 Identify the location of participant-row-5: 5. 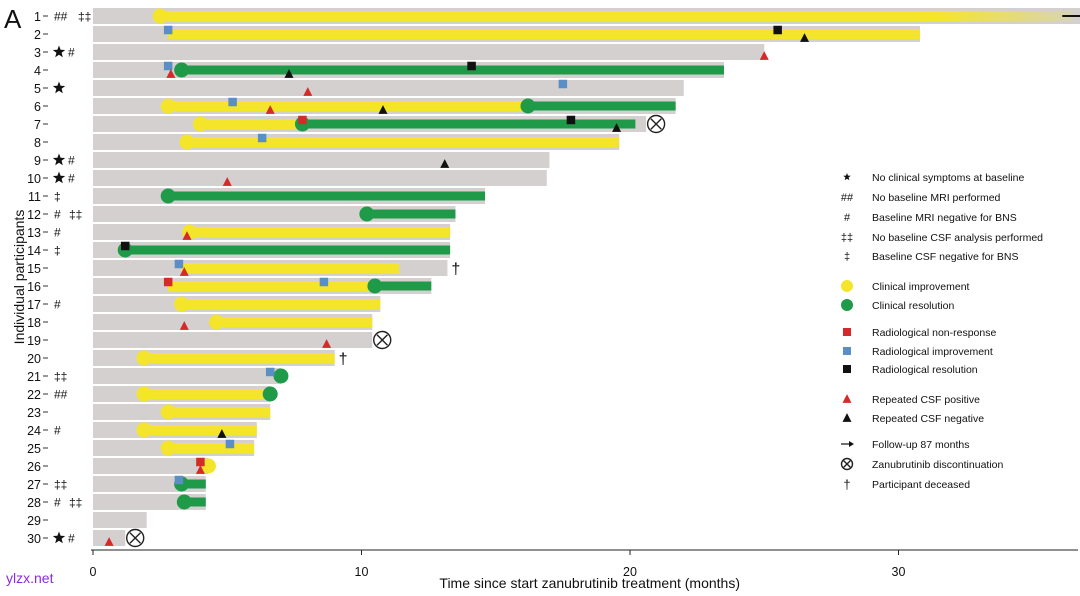
(359, 88).